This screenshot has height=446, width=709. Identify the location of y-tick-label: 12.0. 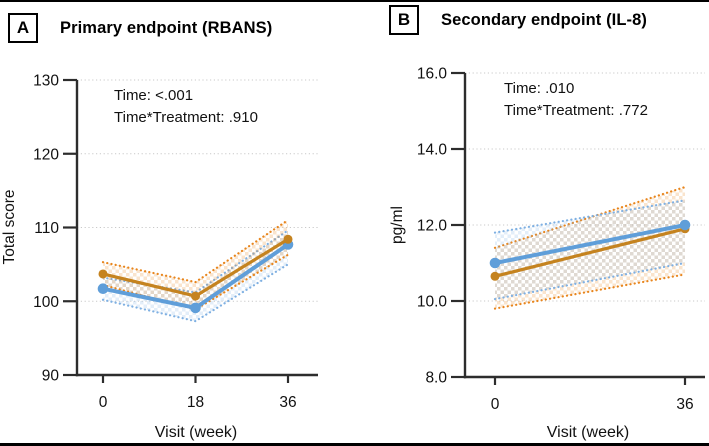
(432, 226).